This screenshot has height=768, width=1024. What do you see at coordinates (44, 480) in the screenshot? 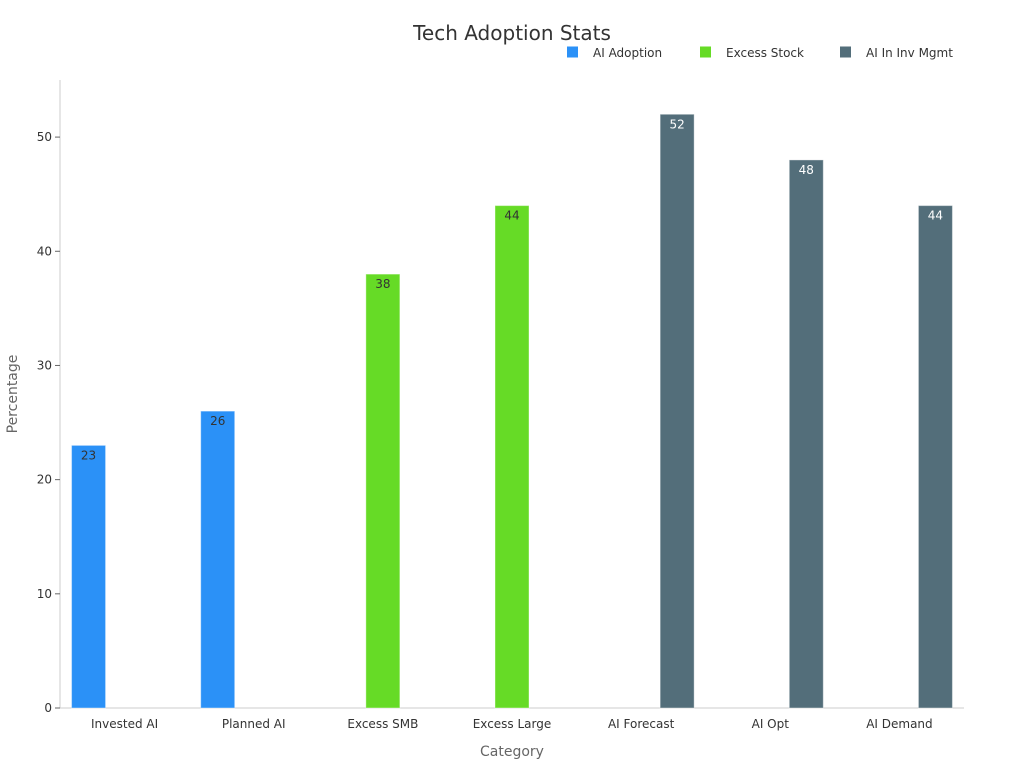
I see `y-tick-label: 20` at bounding box center [44, 480].